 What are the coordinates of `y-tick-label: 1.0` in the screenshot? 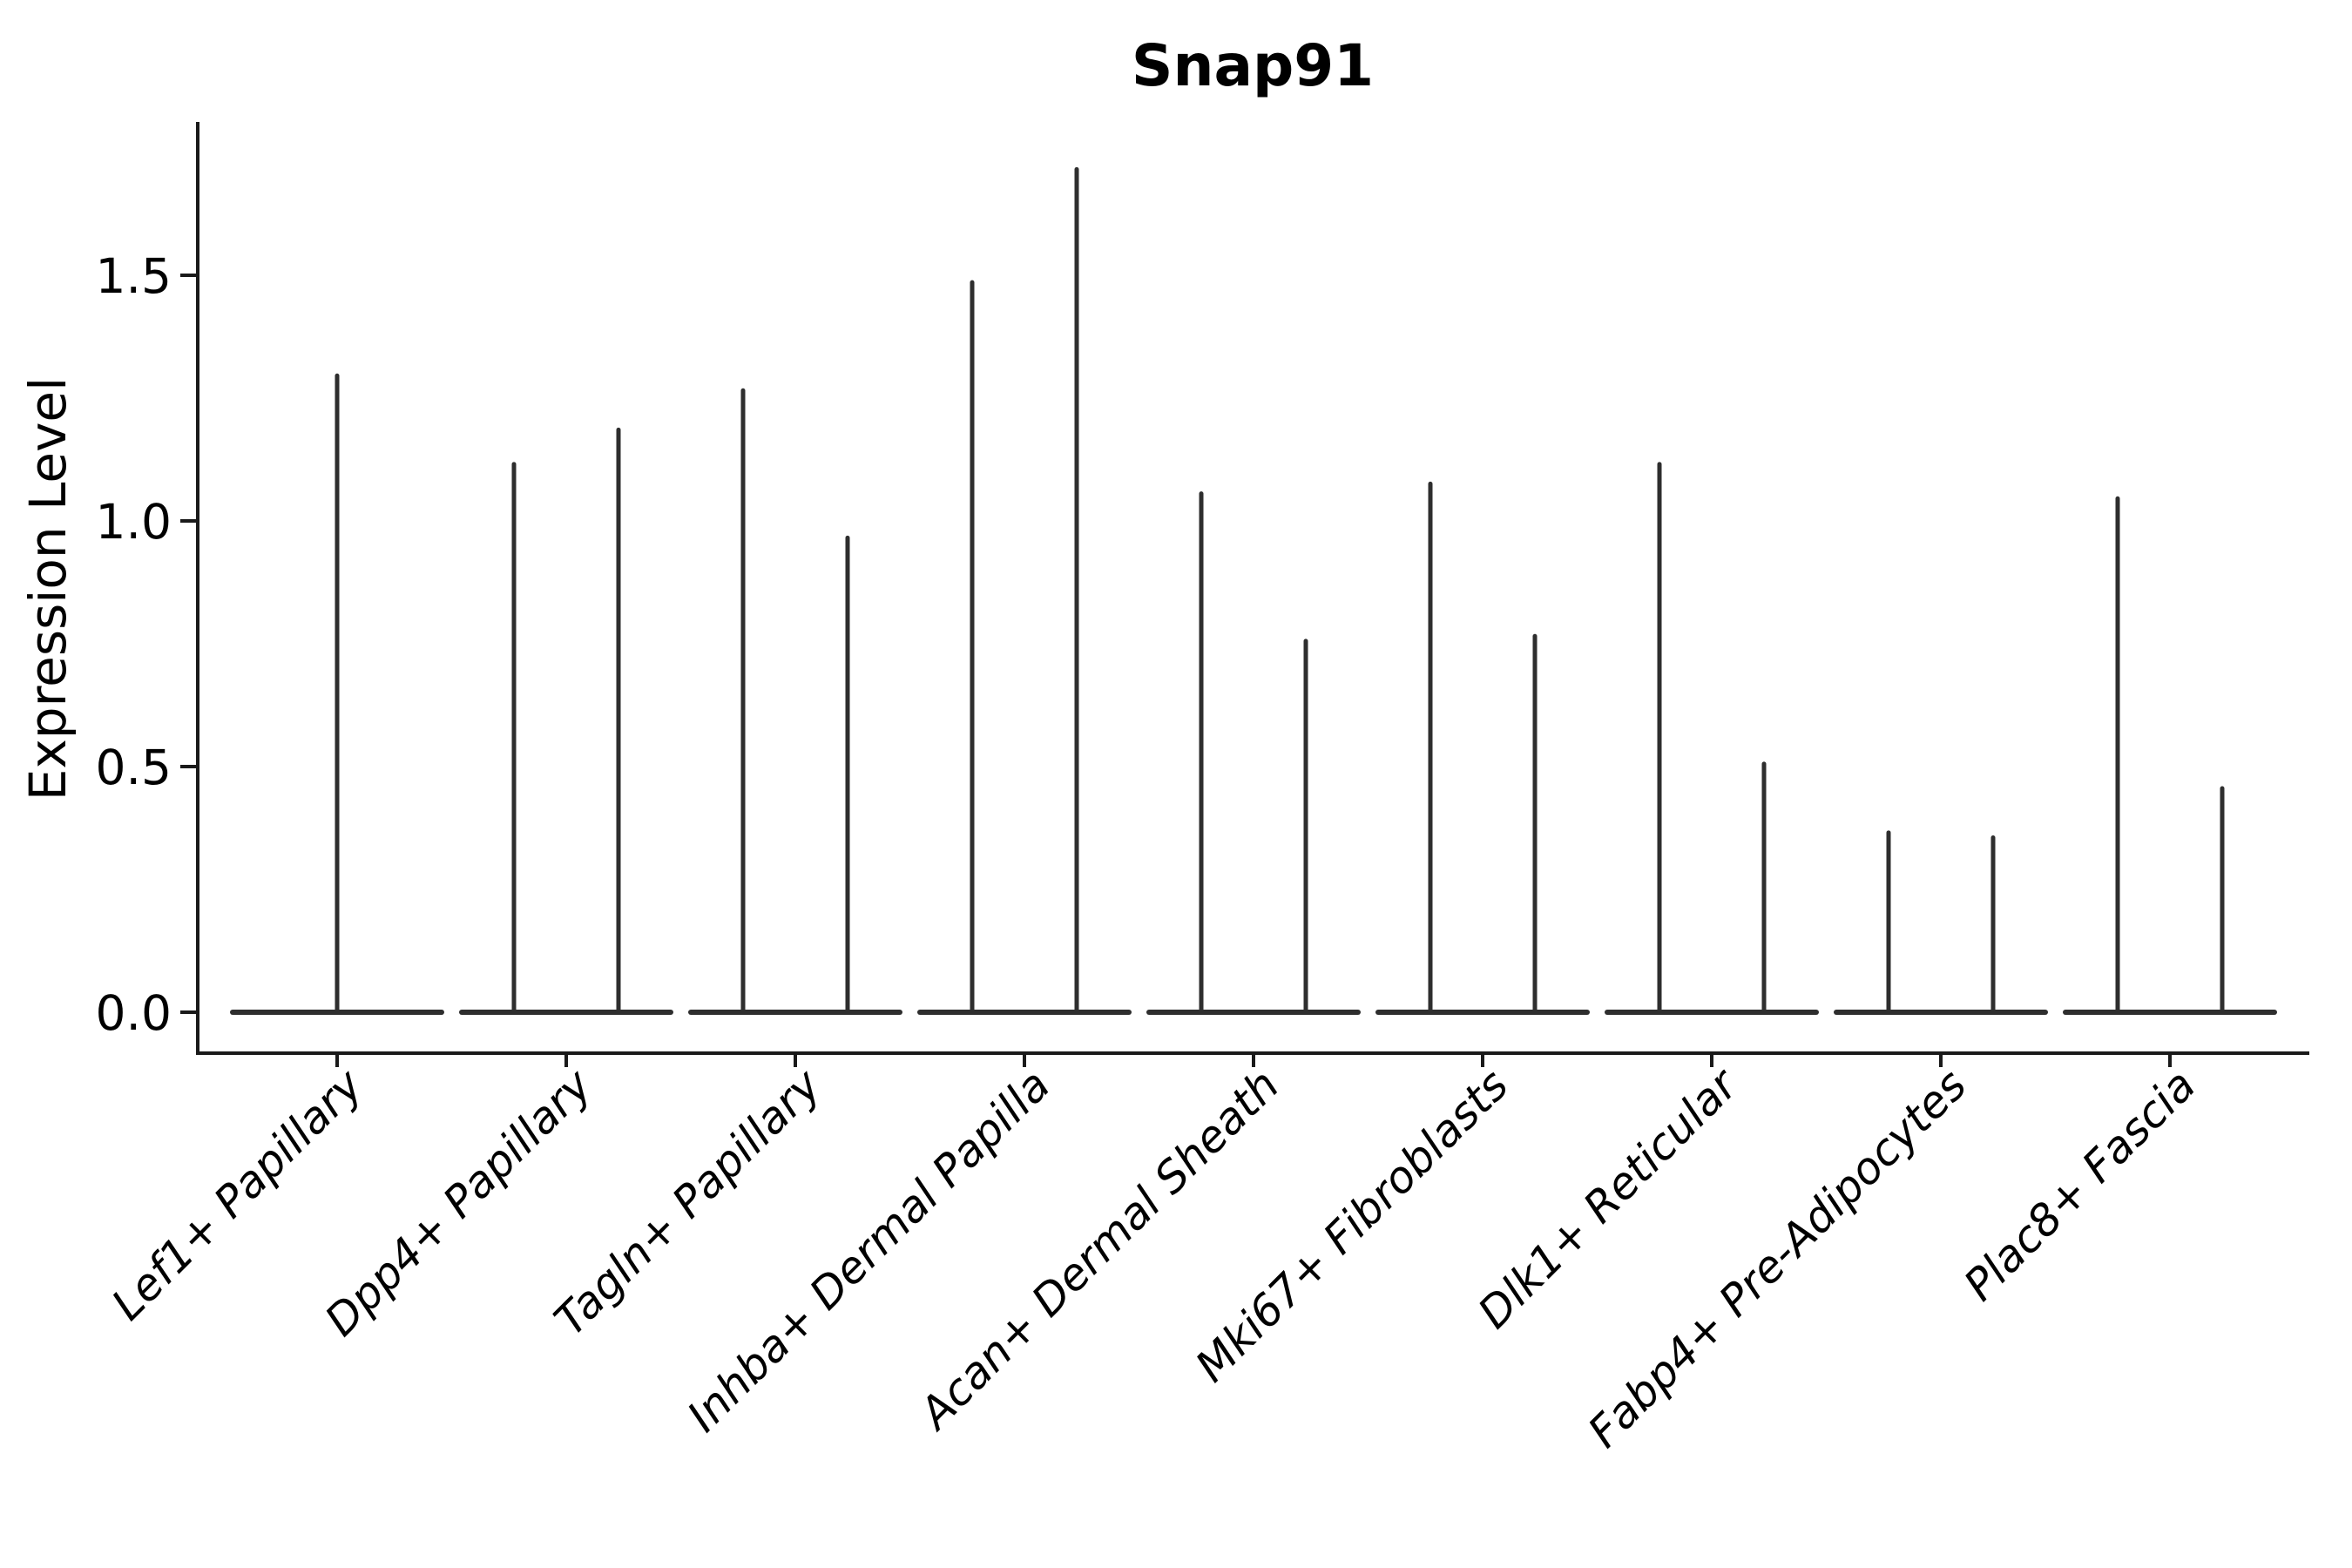 It's located at (134, 522).